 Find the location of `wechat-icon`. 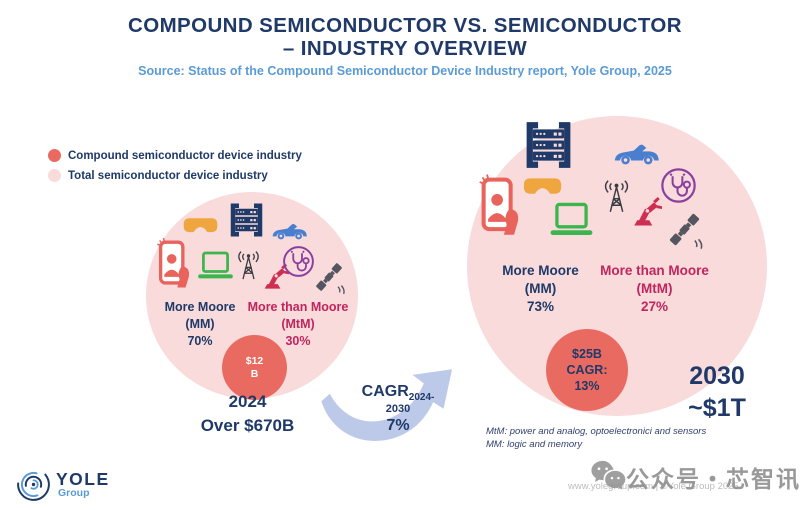

wechat-icon is located at coordinates (608, 474).